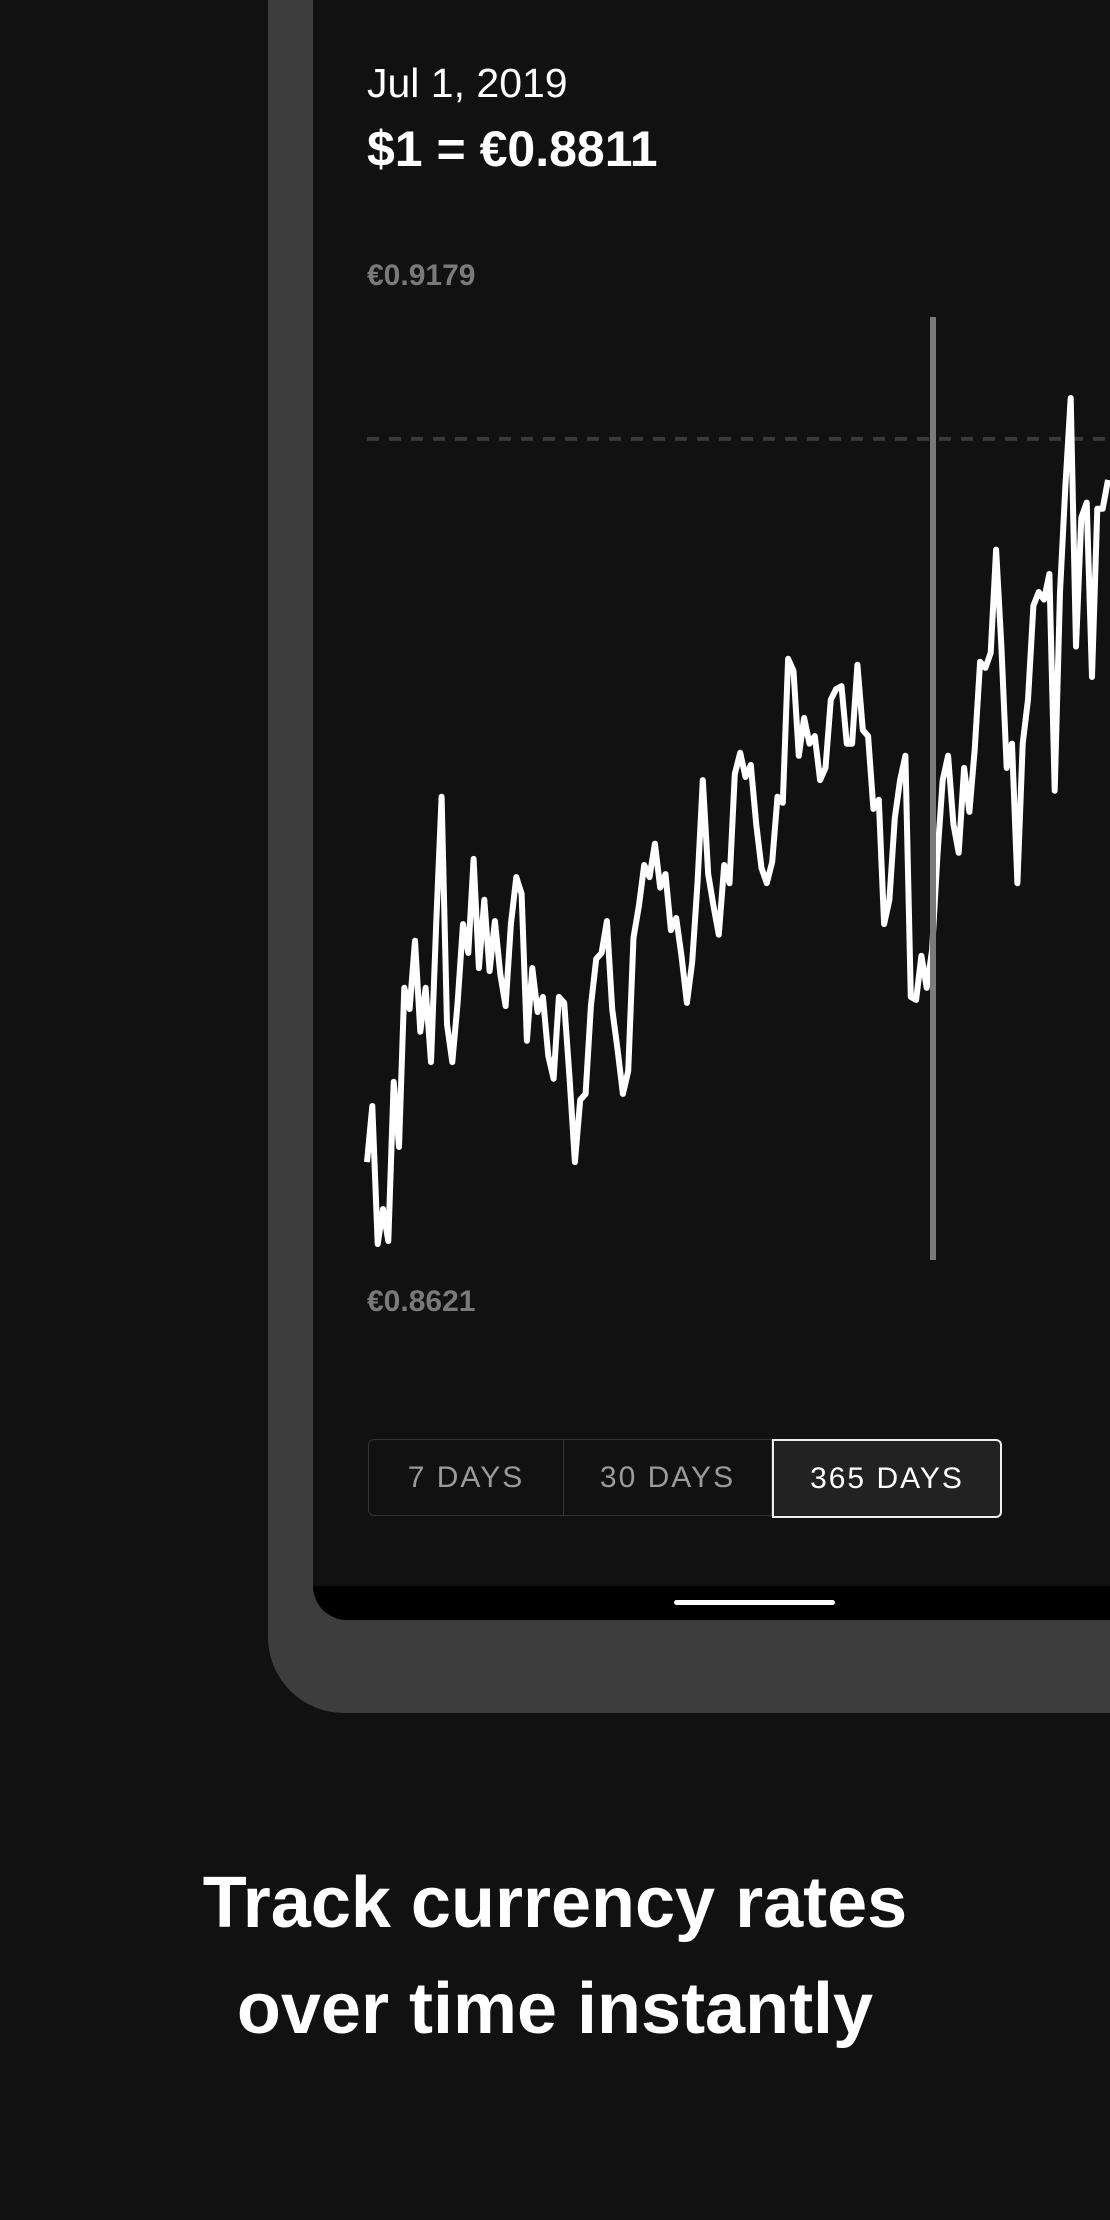 This screenshot has width=1110, height=2220. Describe the element at coordinates (754, 1602) in the screenshot. I see `home-indicator` at that location.